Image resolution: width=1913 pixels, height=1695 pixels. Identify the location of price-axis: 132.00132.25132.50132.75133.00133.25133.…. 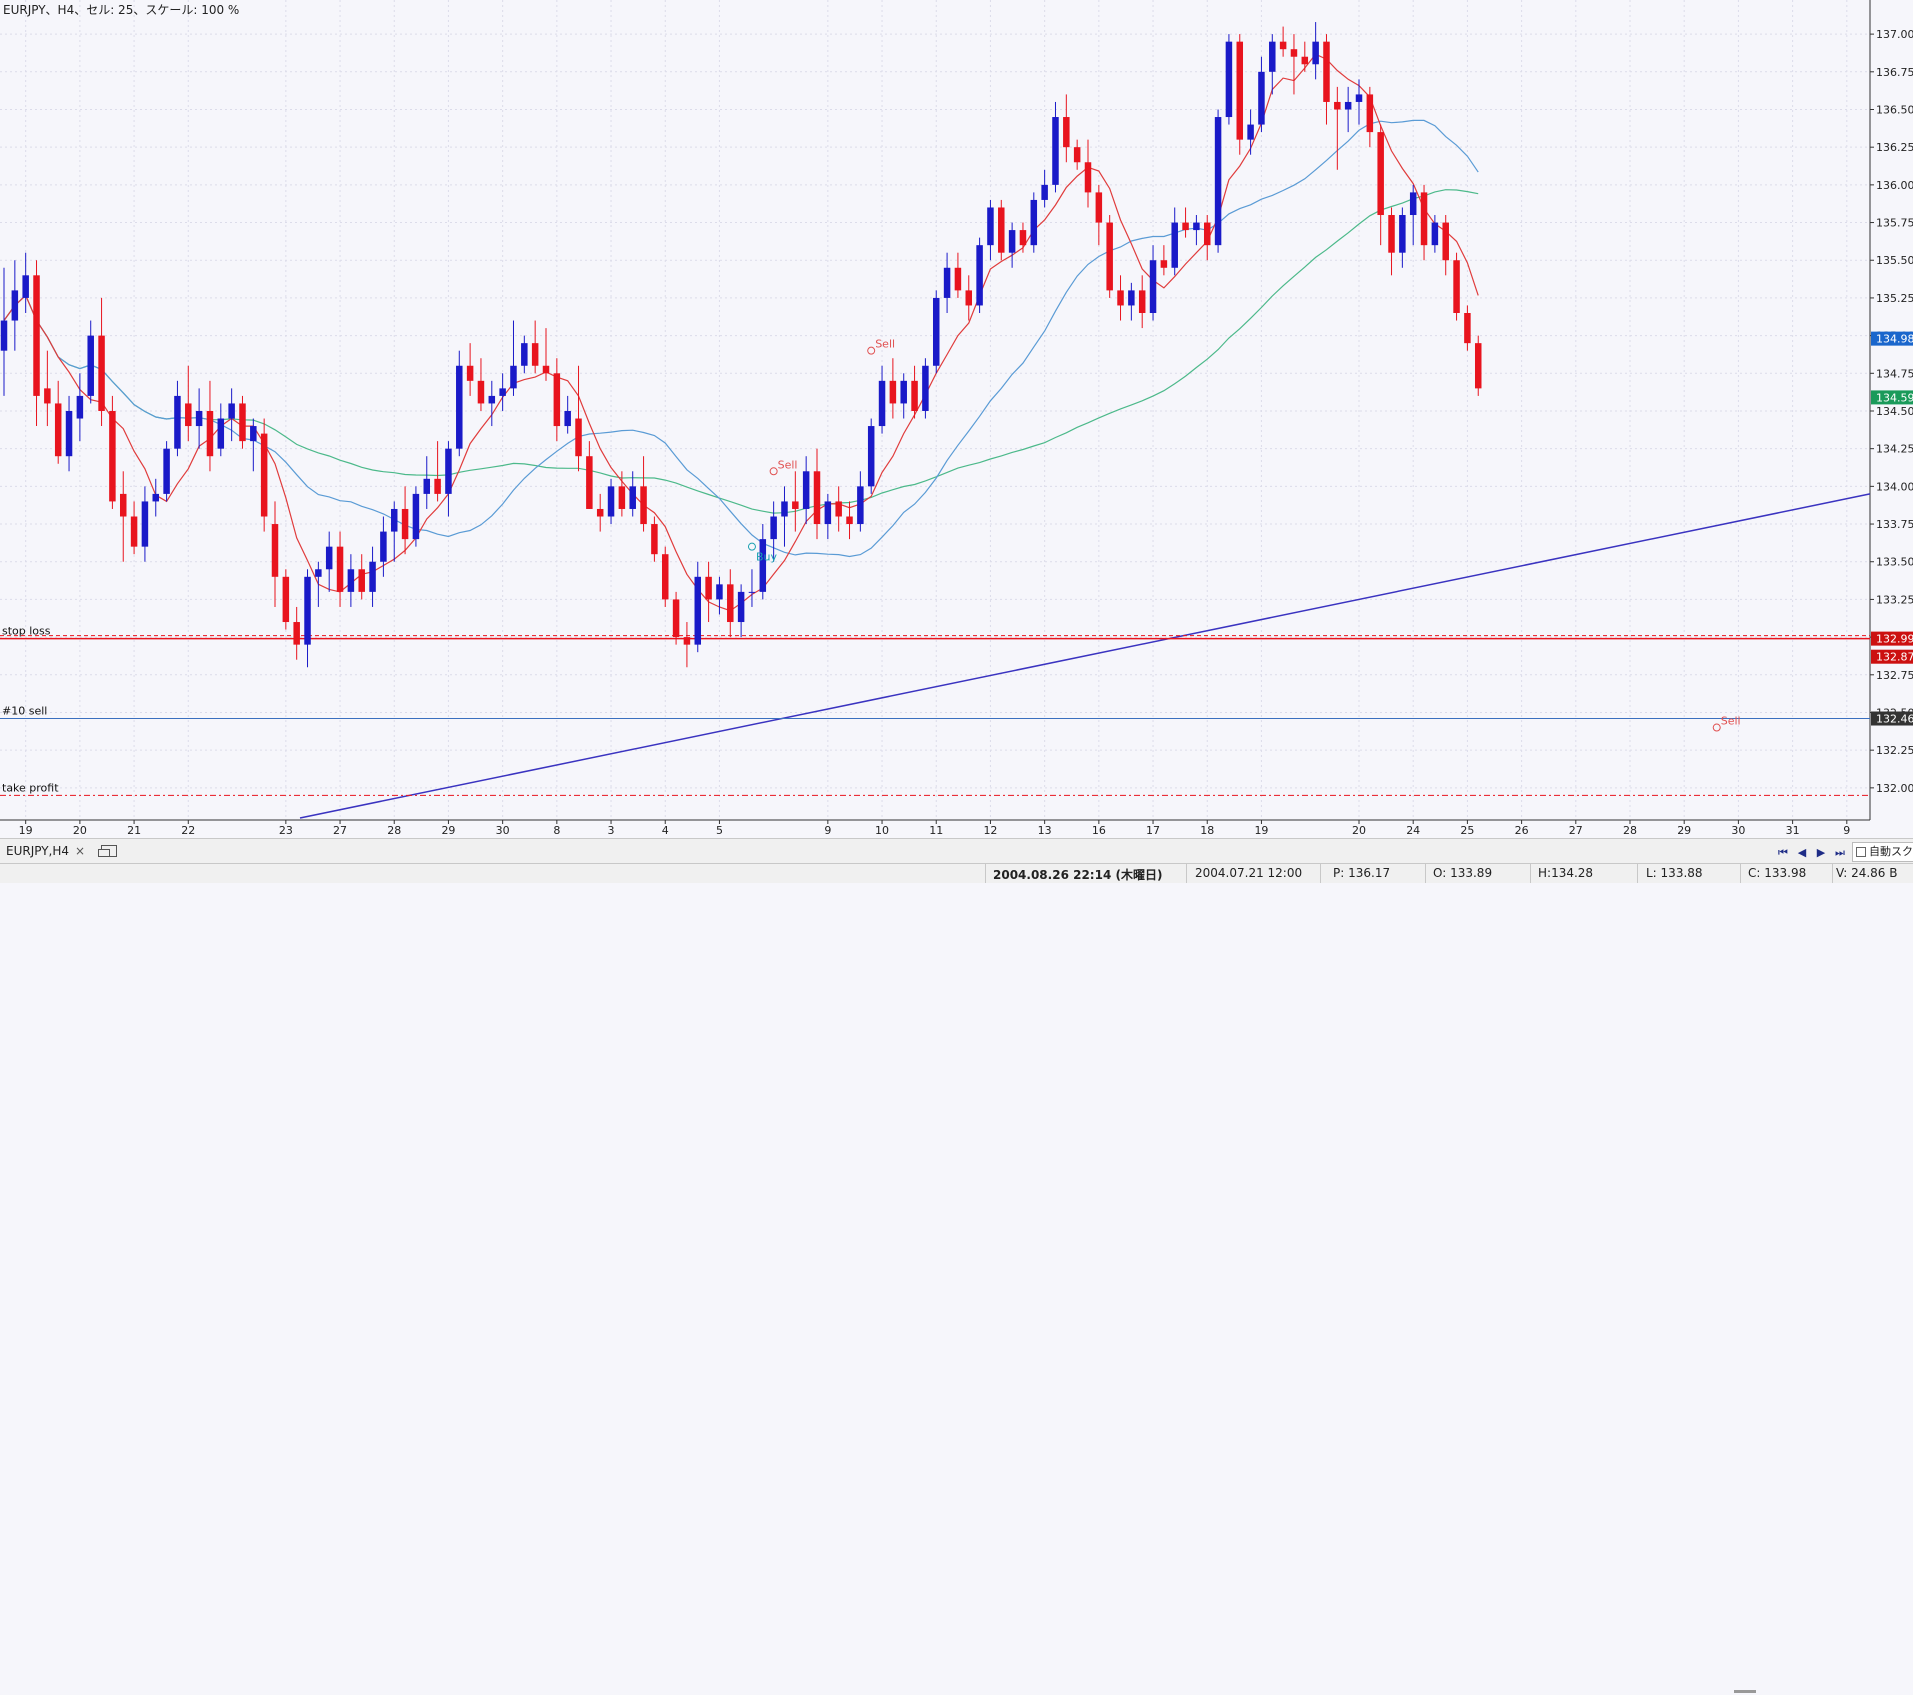
(1891, 411).